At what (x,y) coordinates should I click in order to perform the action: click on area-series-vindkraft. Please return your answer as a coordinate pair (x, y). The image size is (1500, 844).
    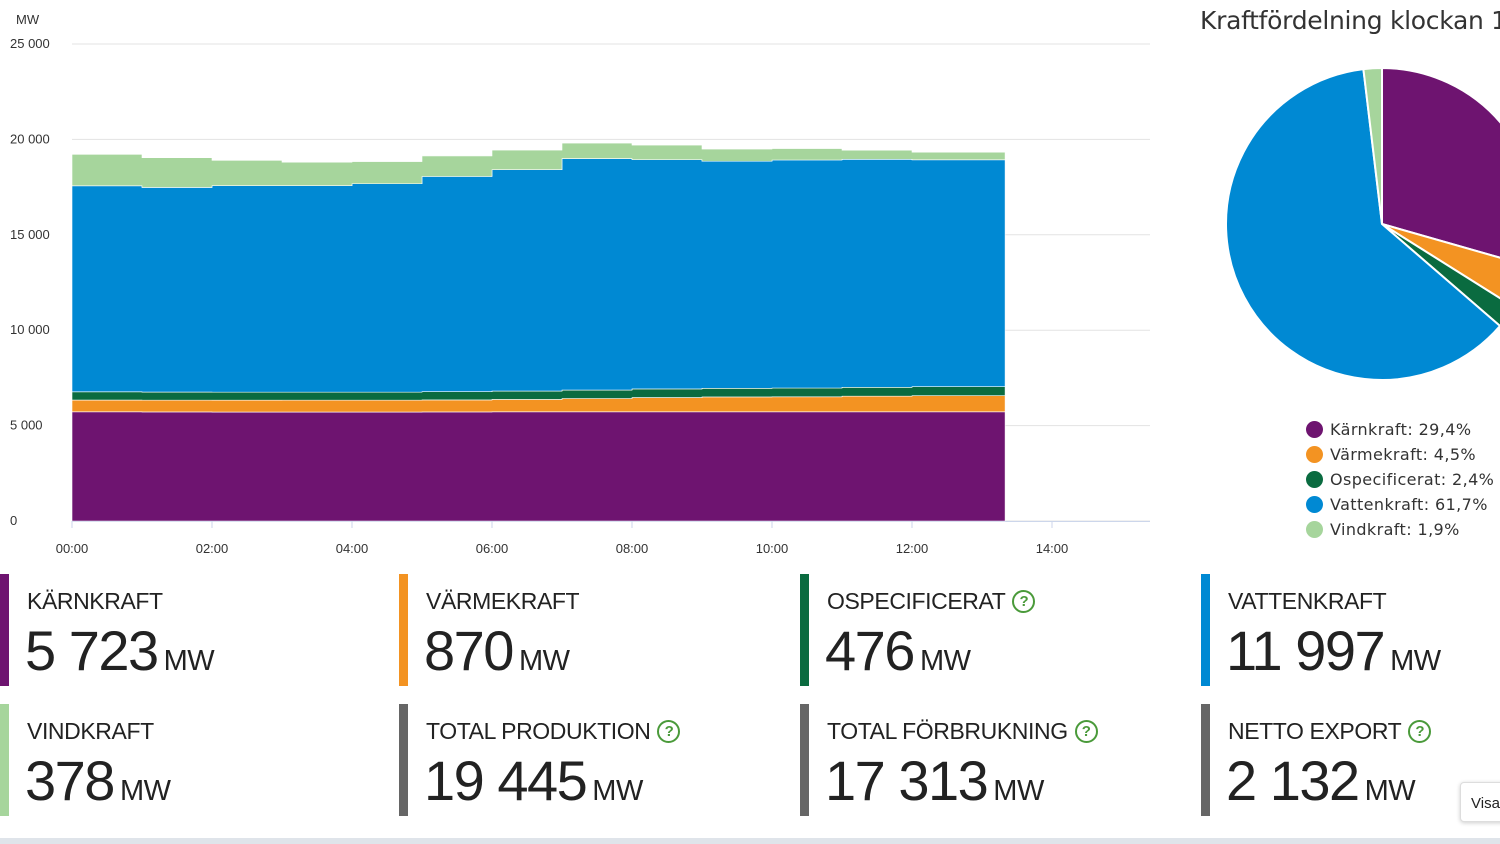
    Looking at the image, I should click on (538, 165).